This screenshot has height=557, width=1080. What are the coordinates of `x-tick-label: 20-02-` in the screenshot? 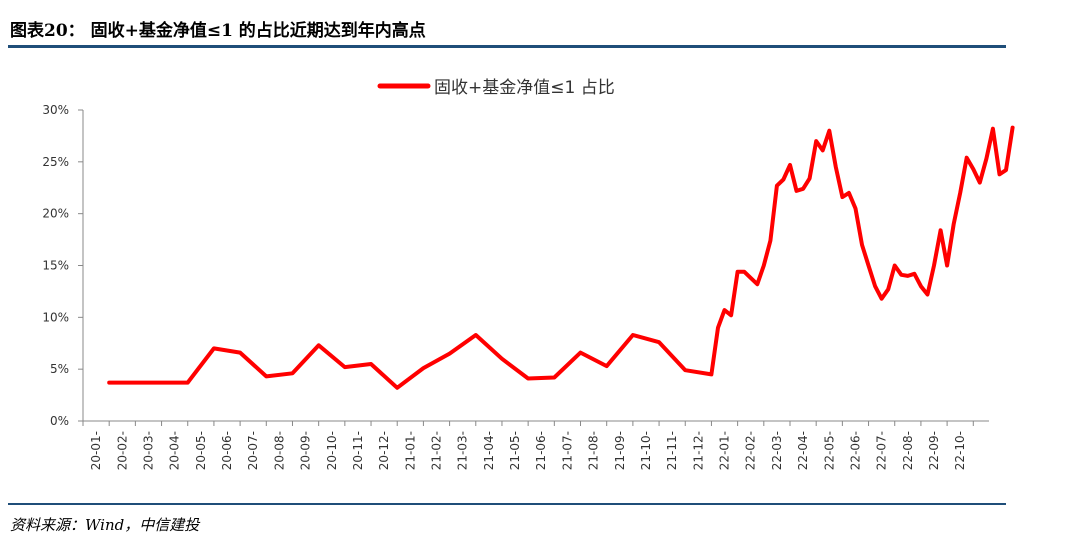 It's located at (122, 450).